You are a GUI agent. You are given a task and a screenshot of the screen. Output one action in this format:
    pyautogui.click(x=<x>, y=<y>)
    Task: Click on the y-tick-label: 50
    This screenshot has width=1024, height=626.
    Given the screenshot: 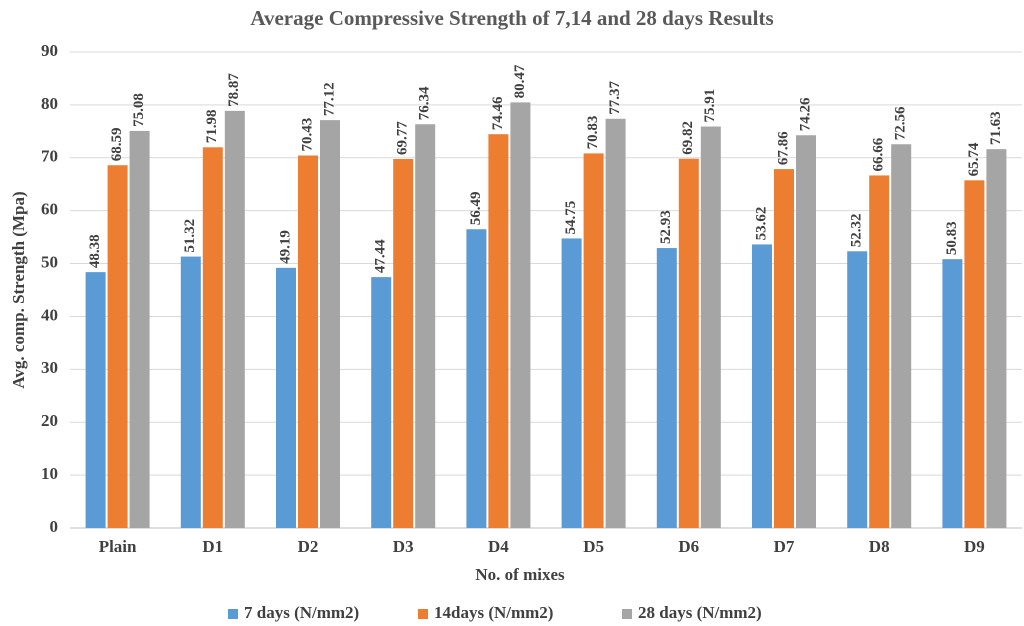 What is the action you would take?
    pyautogui.click(x=49, y=261)
    